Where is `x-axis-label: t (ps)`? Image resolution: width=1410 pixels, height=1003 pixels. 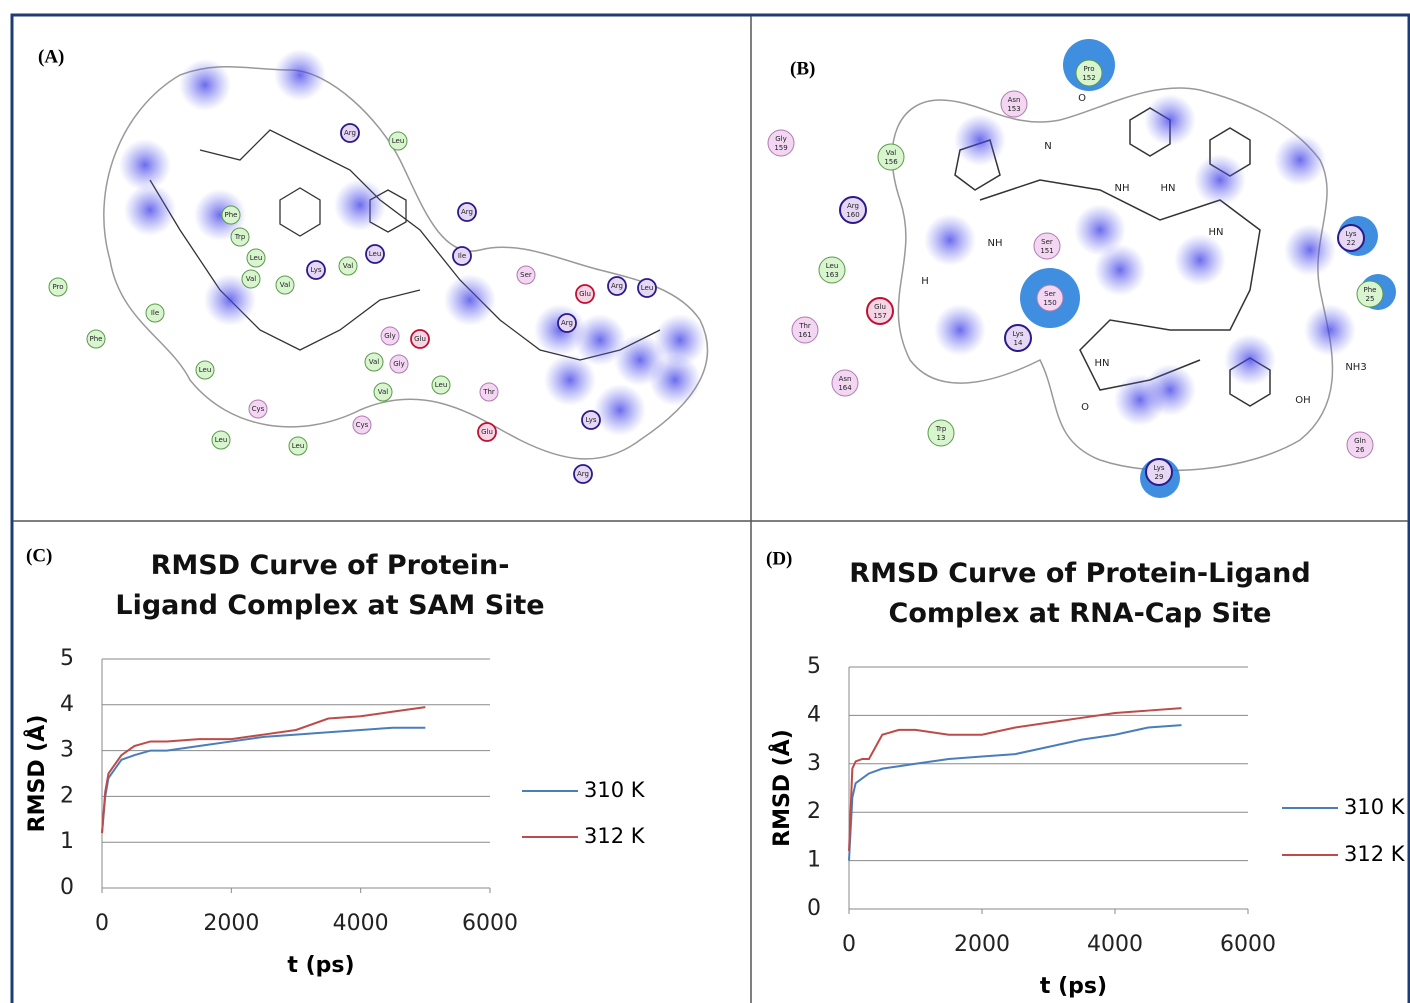 x-axis-label: t (ps) is located at coordinates (1073, 986).